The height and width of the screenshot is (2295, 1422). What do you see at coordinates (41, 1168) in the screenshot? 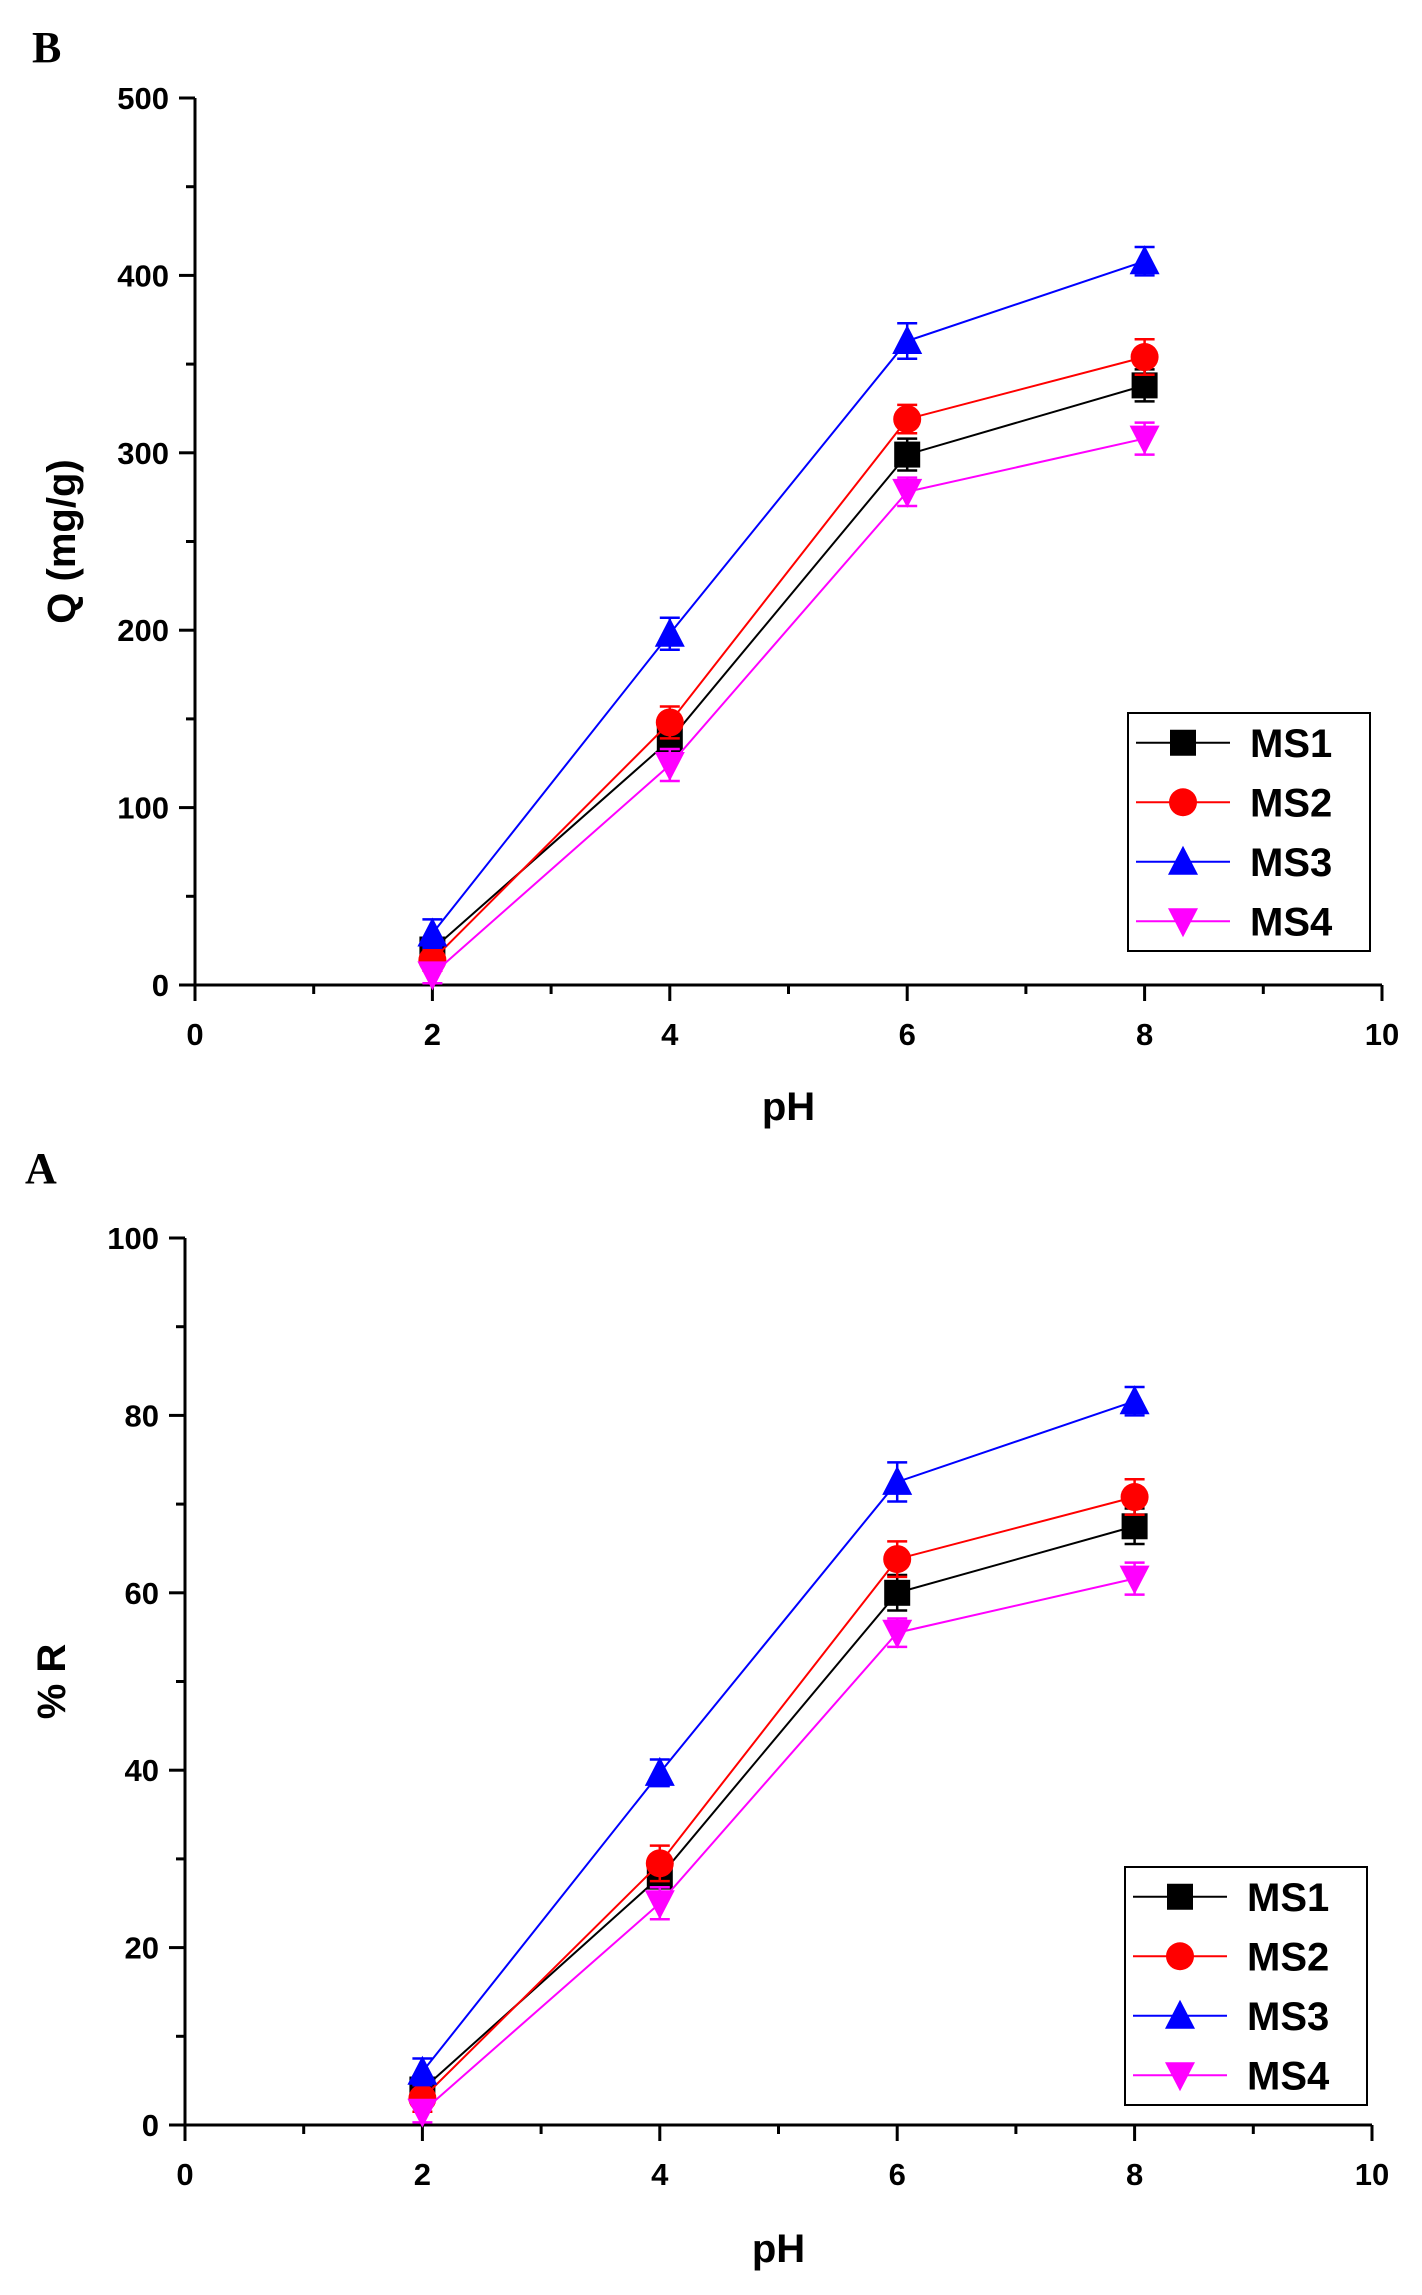
I see `panel-letter: A` at bounding box center [41, 1168].